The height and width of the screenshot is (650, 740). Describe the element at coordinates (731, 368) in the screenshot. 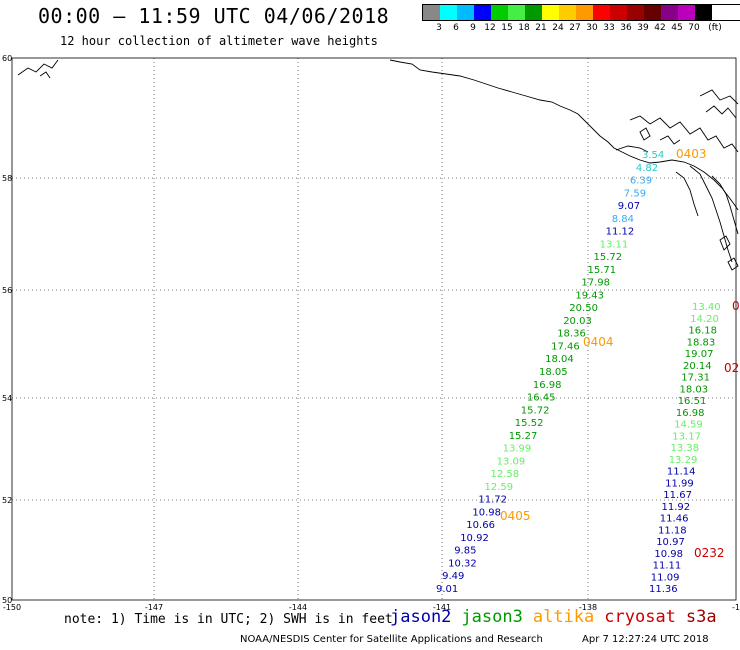

I see `pass-time-label: 02` at that location.